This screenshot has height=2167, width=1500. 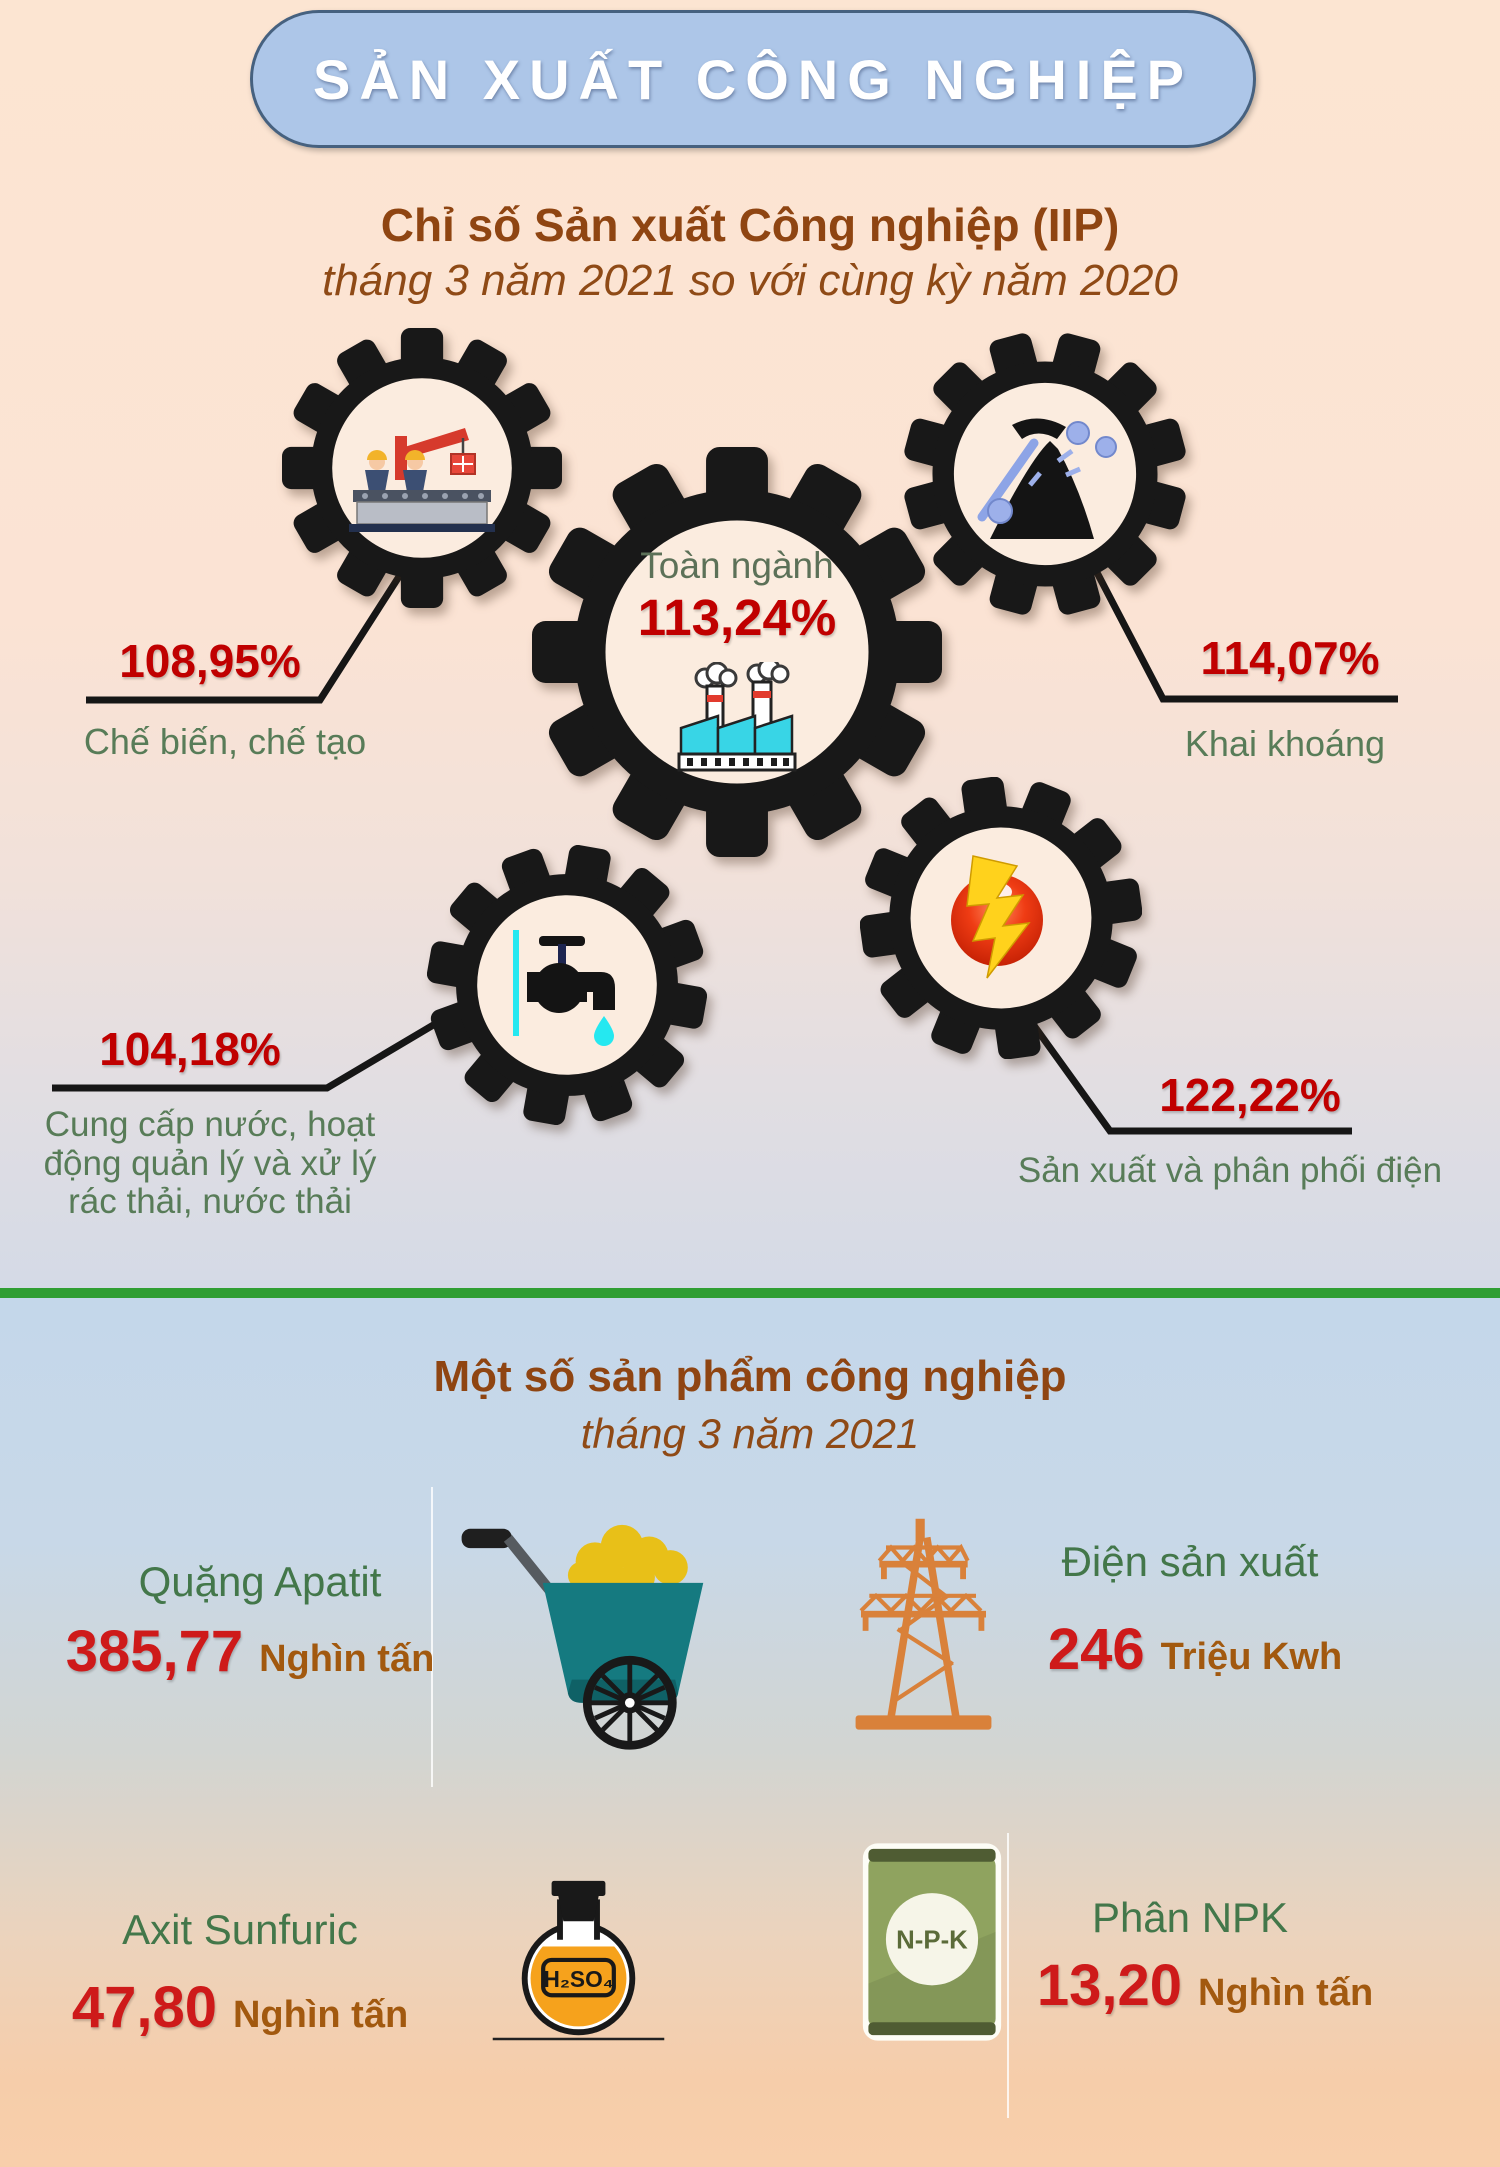 What do you see at coordinates (997, 917) in the screenshot?
I see `lightning-icon` at bounding box center [997, 917].